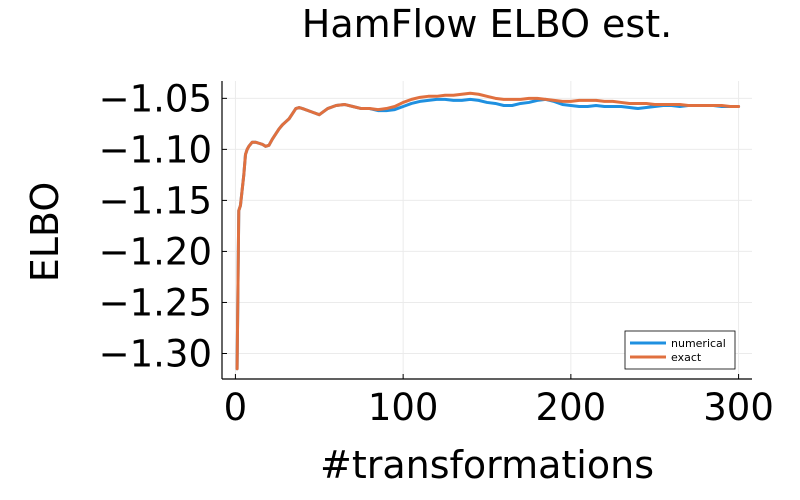  What do you see at coordinates (155, 251) in the screenshot?
I see `y-tick-label: −1.20` at bounding box center [155, 251].